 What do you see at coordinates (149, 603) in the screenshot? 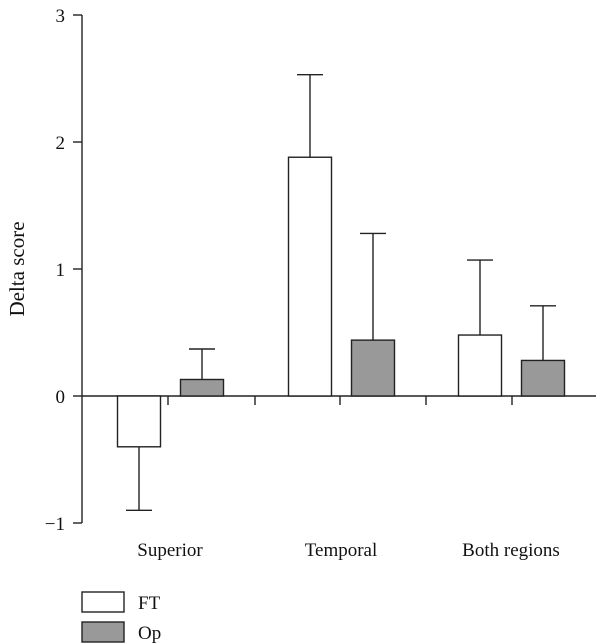
I see `legend-label: FT` at bounding box center [149, 603].